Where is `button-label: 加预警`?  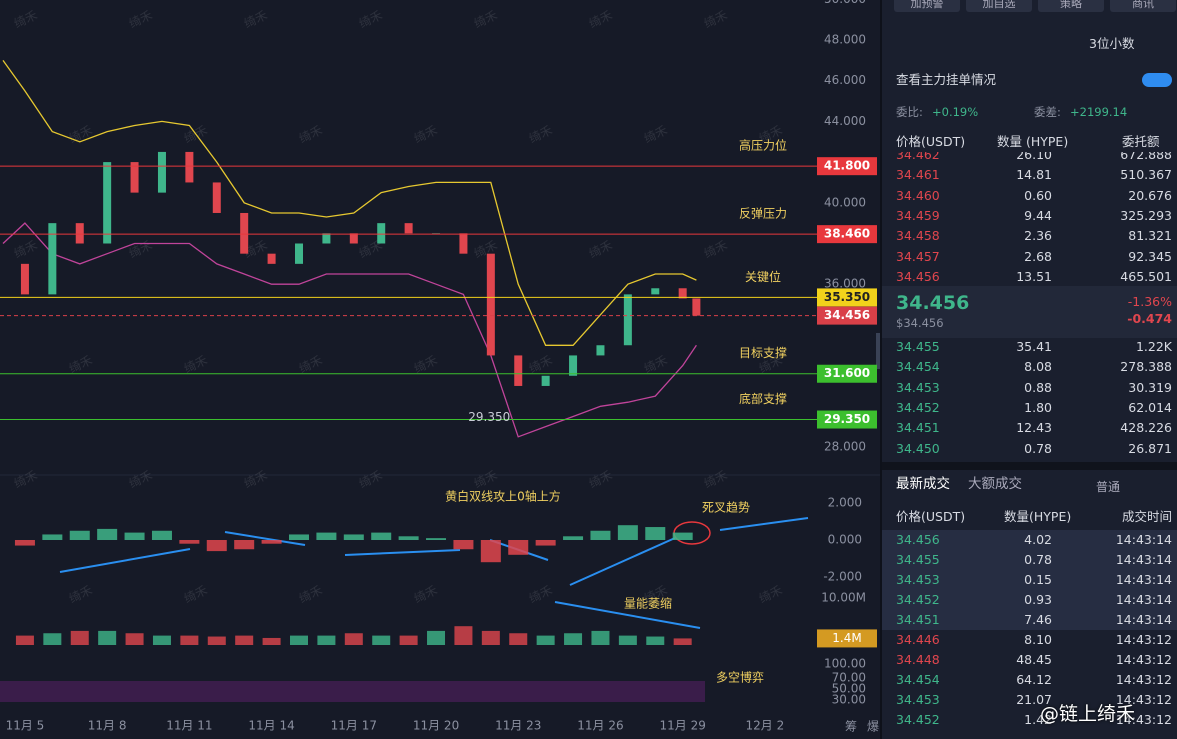 button-label: 加预警 is located at coordinates (927, 5).